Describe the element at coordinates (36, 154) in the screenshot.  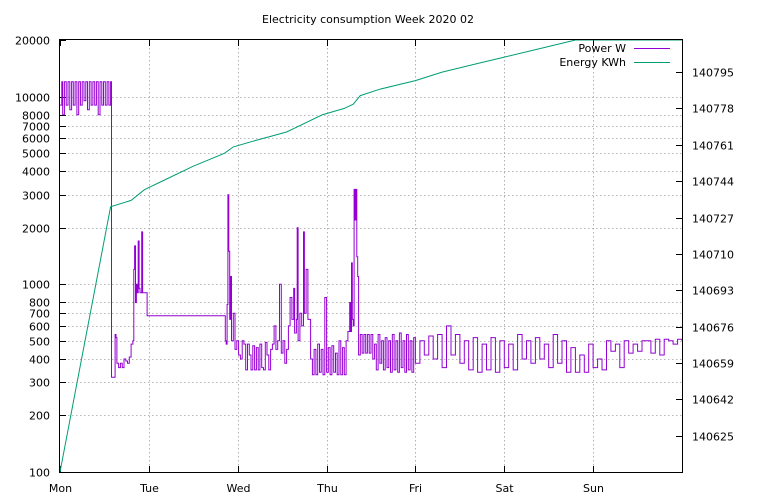
I see `y-left-tick-label: 5000` at that location.